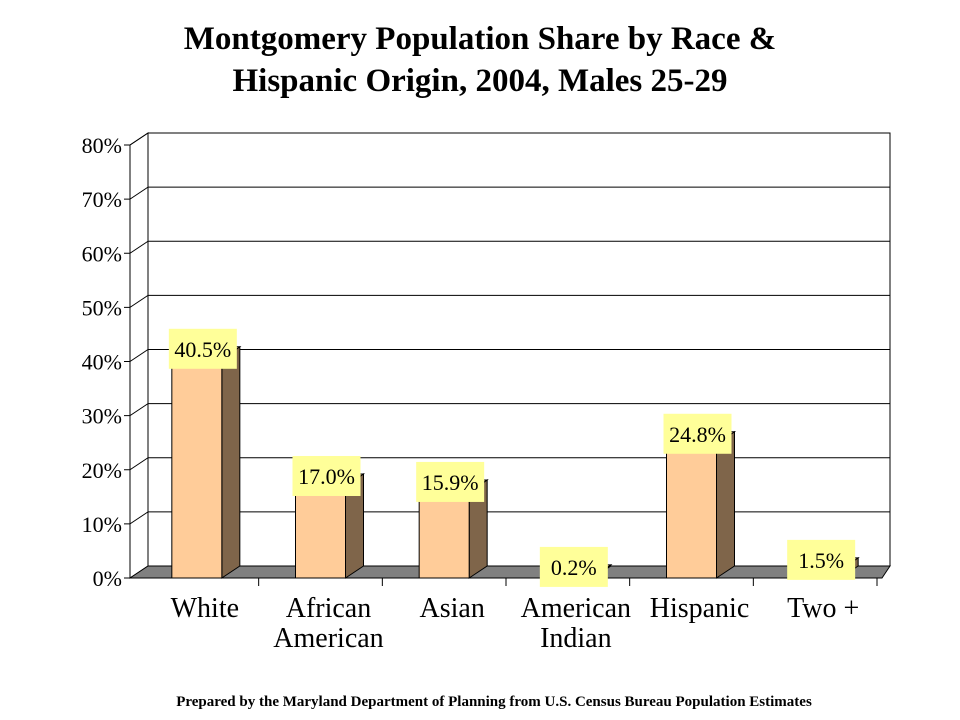 Image resolution: width=960 pixels, height=720 pixels. What do you see at coordinates (700, 608) in the screenshot?
I see `x-category-label: Hispanic` at bounding box center [700, 608].